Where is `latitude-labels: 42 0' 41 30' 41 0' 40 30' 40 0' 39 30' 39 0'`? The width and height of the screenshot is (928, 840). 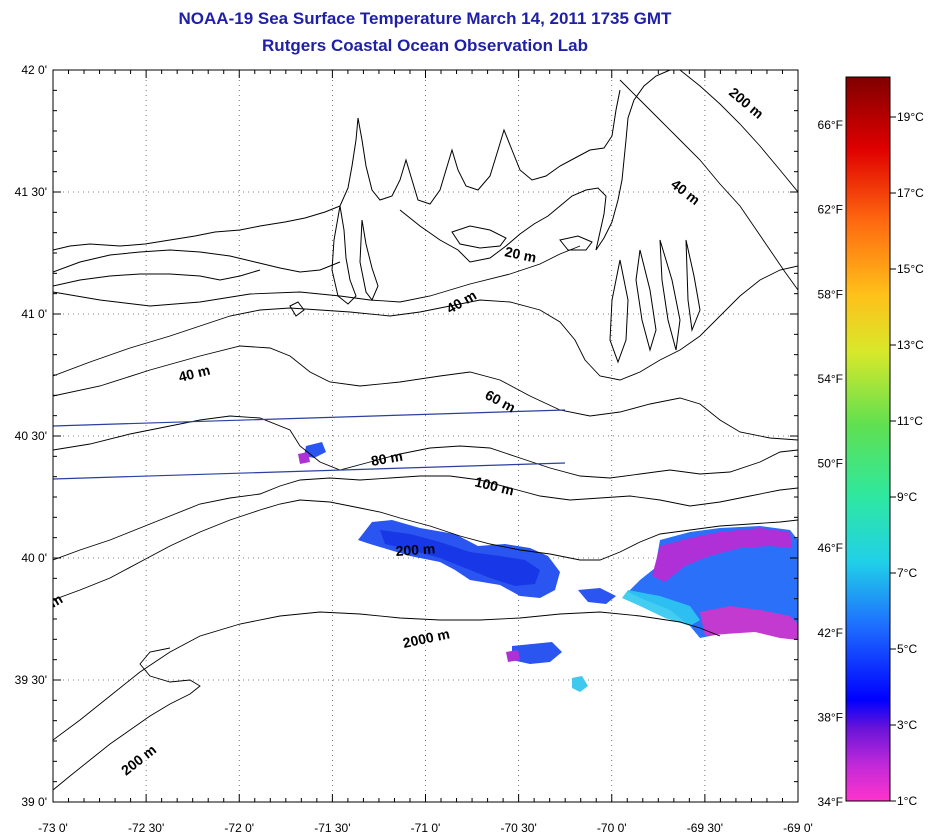
latitude-labels: 42 0' 41 30' 41 0' 40 30' 40 0' 39 30' 39 0' is located at coordinates (31, 436).